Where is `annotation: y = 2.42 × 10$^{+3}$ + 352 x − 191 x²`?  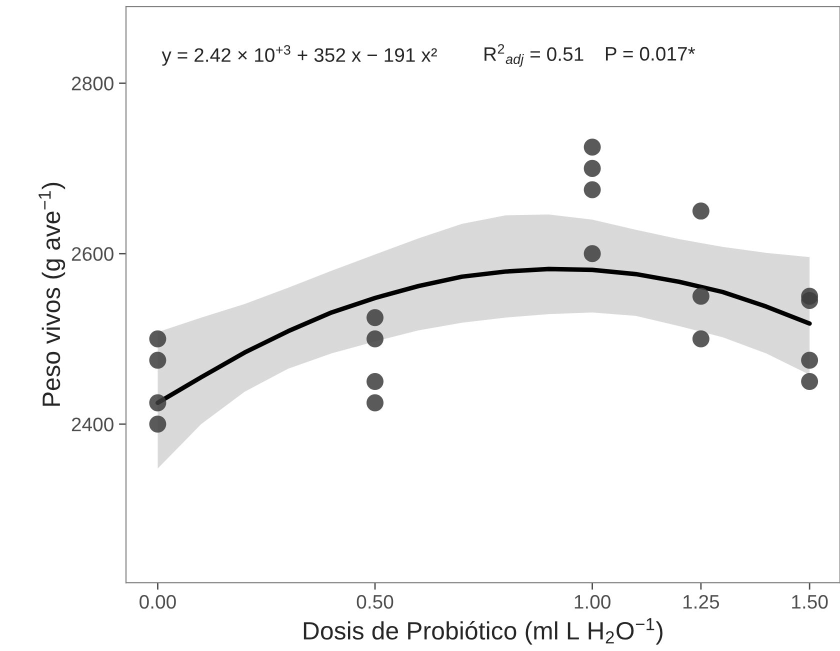
annotation: y = 2.42 × 10$^{+3}$ + 352 x − 191 x² is located at coordinates (299, 55).